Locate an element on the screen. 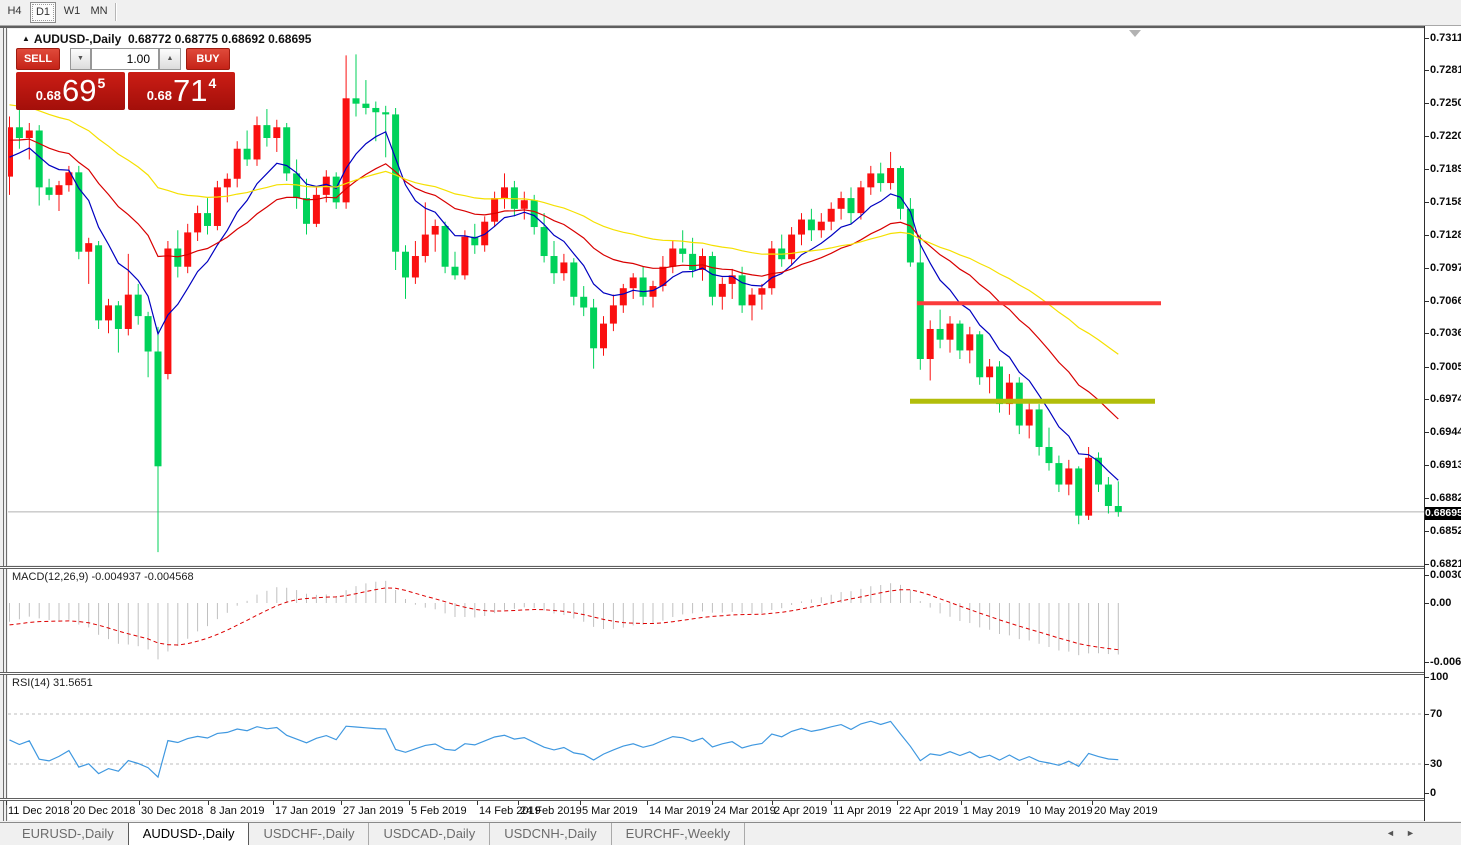 The width and height of the screenshot is (1461, 845). tab-scroll-left-icon: ◄ is located at coordinates (1390, 833).